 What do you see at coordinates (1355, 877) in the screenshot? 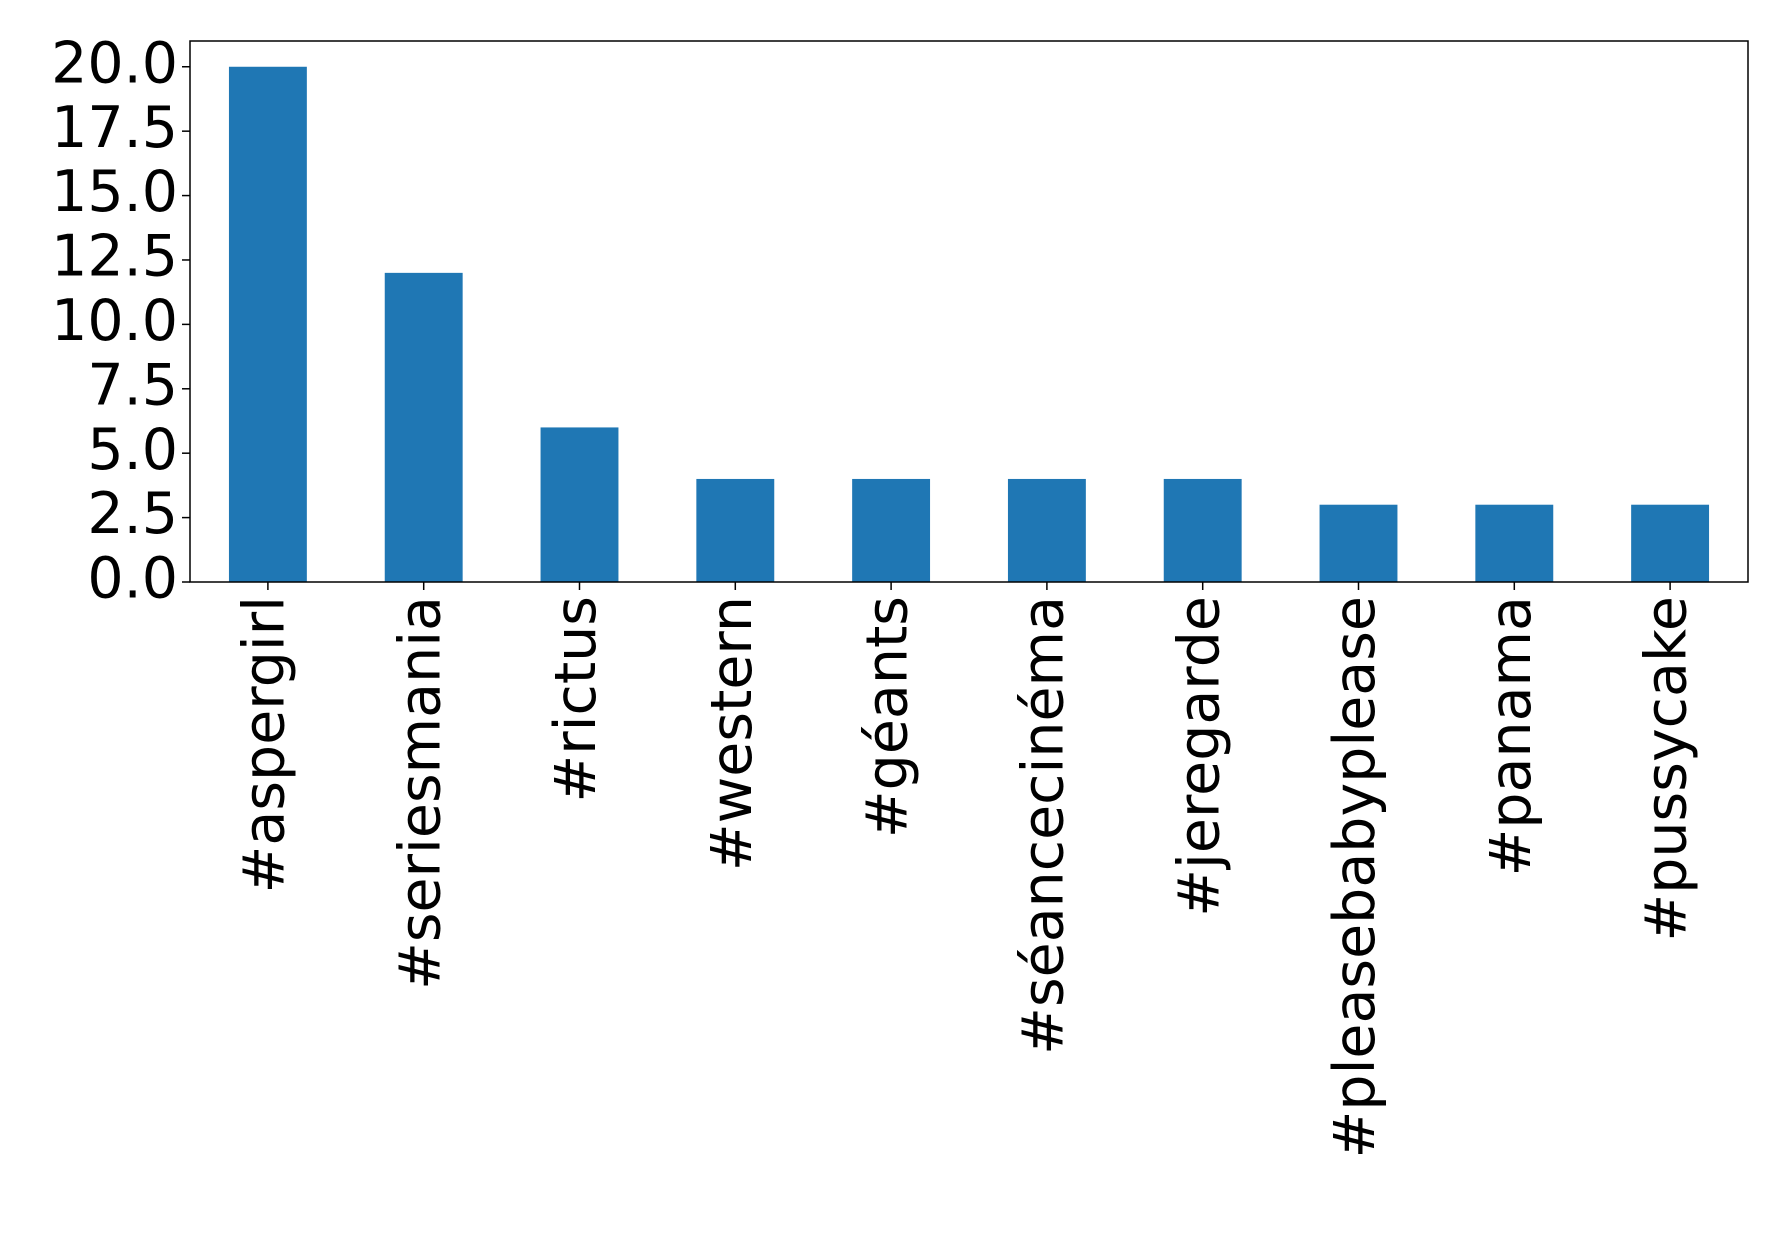
I see `x-tick-label: #pleasebabyplease` at bounding box center [1355, 877].